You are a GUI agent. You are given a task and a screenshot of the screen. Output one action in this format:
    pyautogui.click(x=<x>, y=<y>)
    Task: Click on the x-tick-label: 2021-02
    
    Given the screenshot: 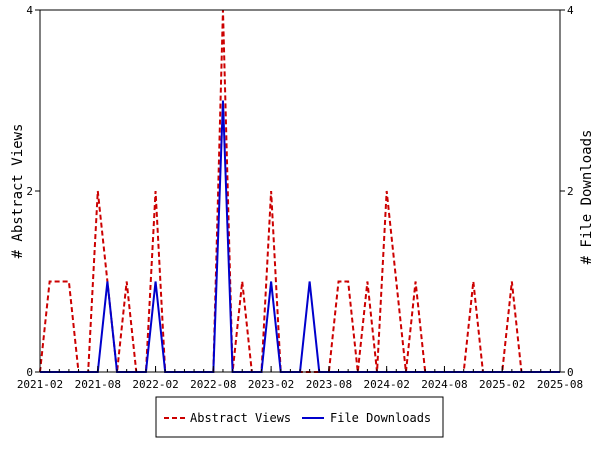 What is the action you would take?
    pyautogui.click(x=40, y=384)
    